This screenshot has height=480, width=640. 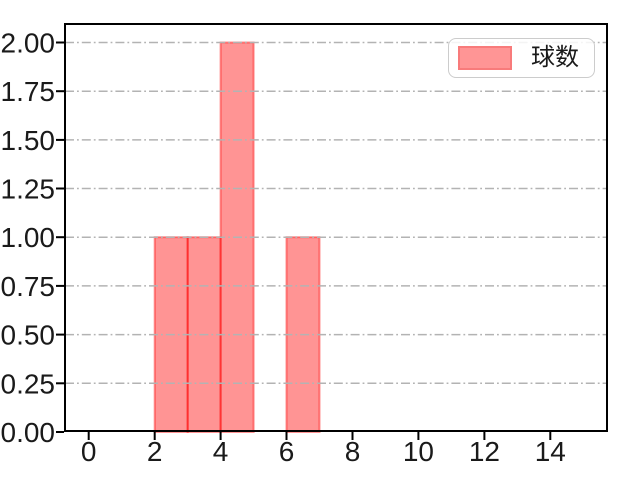 What do you see at coordinates (353, 451) in the screenshot?
I see `x-tick-label: 8` at bounding box center [353, 451].